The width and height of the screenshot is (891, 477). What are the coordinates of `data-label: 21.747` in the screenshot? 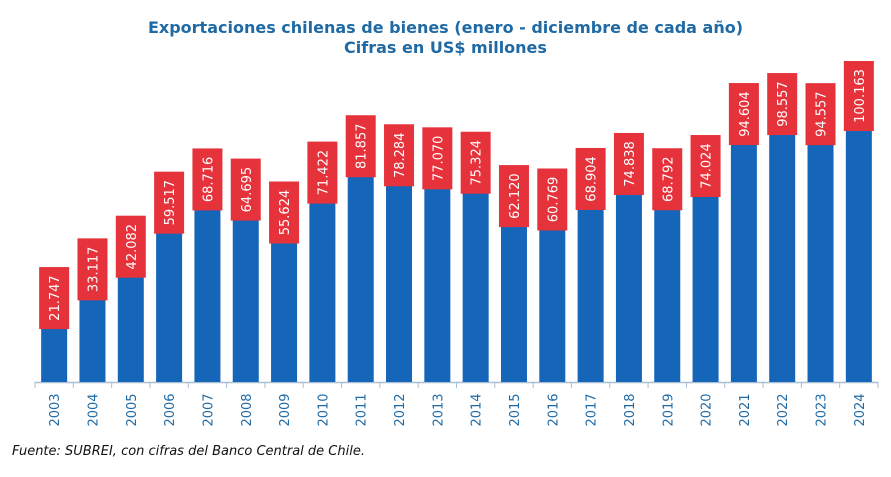 It's located at (55, 298).